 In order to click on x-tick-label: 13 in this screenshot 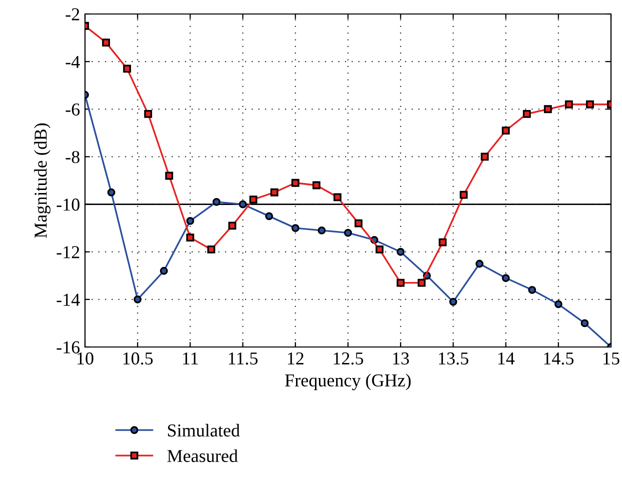, I will do `click(401, 358)`.